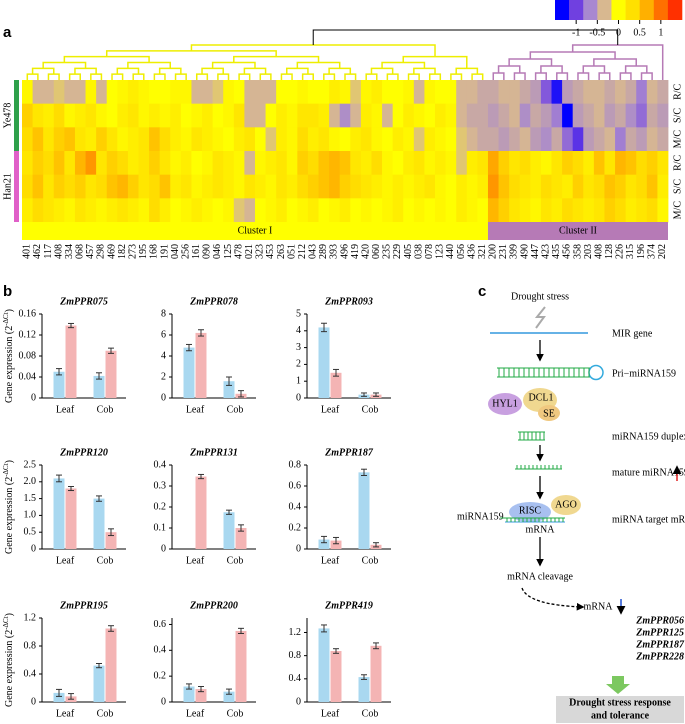 Image resolution: width=685 pixels, height=724 pixels. I want to click on colorbar-label: 0, so click(618, 32).